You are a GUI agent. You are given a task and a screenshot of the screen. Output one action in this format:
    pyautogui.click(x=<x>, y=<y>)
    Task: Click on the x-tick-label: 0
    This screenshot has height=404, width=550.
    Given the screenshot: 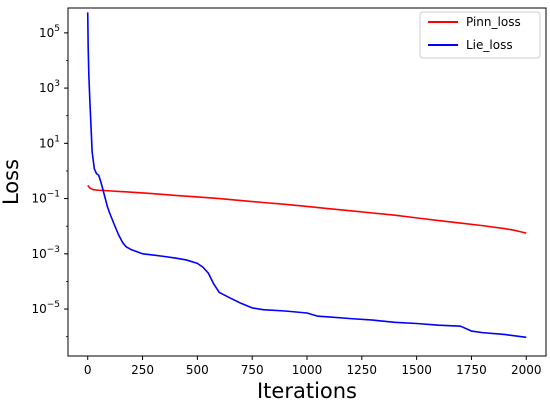 What is the action you would take?
    pyautogui.click(x=88, y=370)
    